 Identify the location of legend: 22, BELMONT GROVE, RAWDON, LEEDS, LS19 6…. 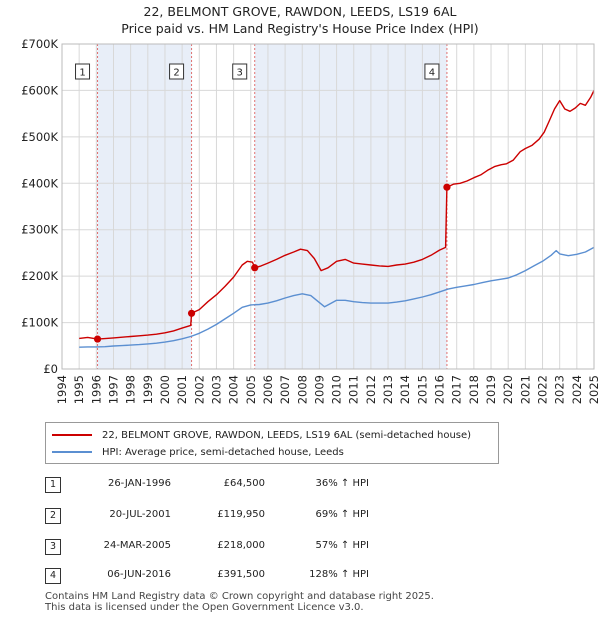
(272, 443).